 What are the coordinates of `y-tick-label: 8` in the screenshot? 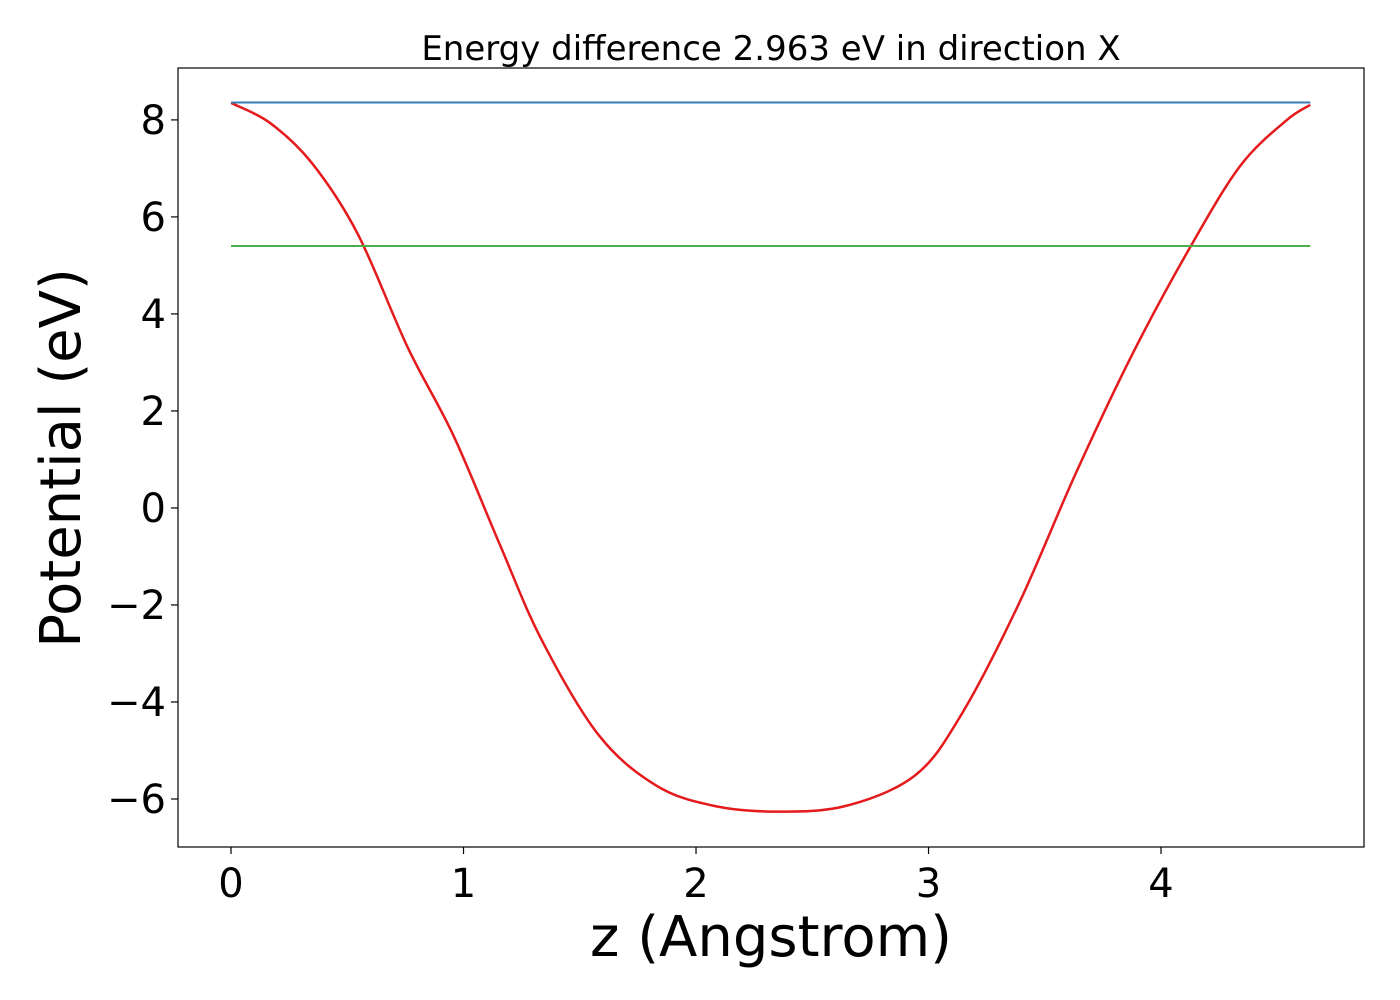 It's located at (153, 121).